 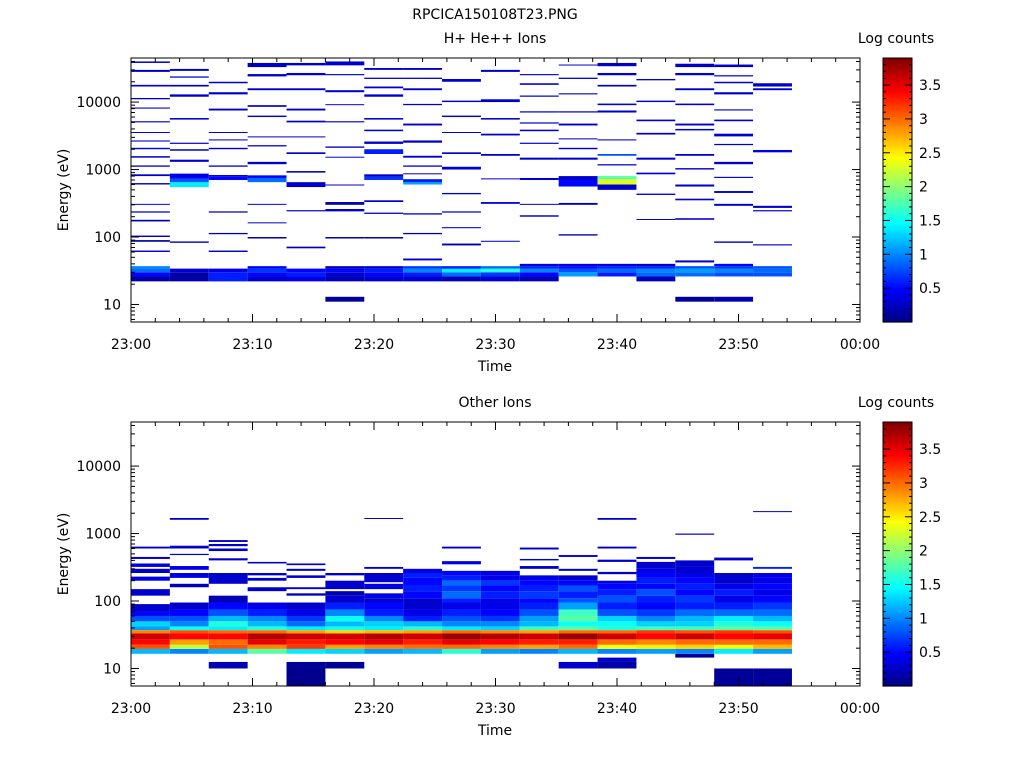 What do you see at coordinates (461, 598) in the screenshot?
I see `heatmap-cells` at bounding box center [461, 598].